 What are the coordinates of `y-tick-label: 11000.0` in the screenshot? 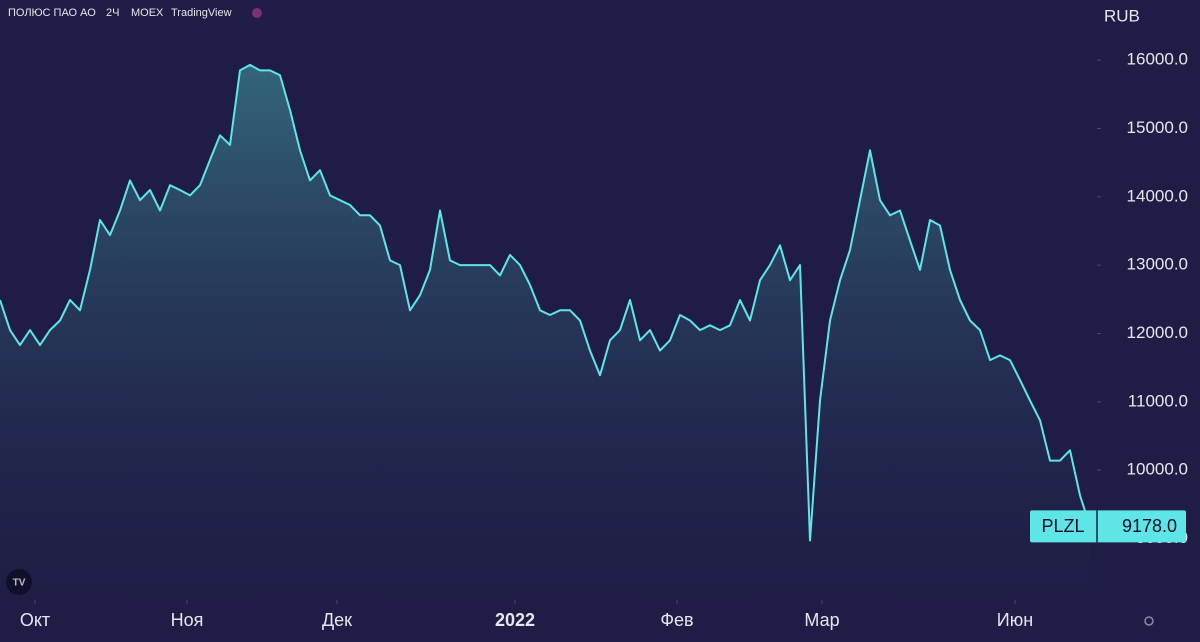 It's located at (1158, 400).